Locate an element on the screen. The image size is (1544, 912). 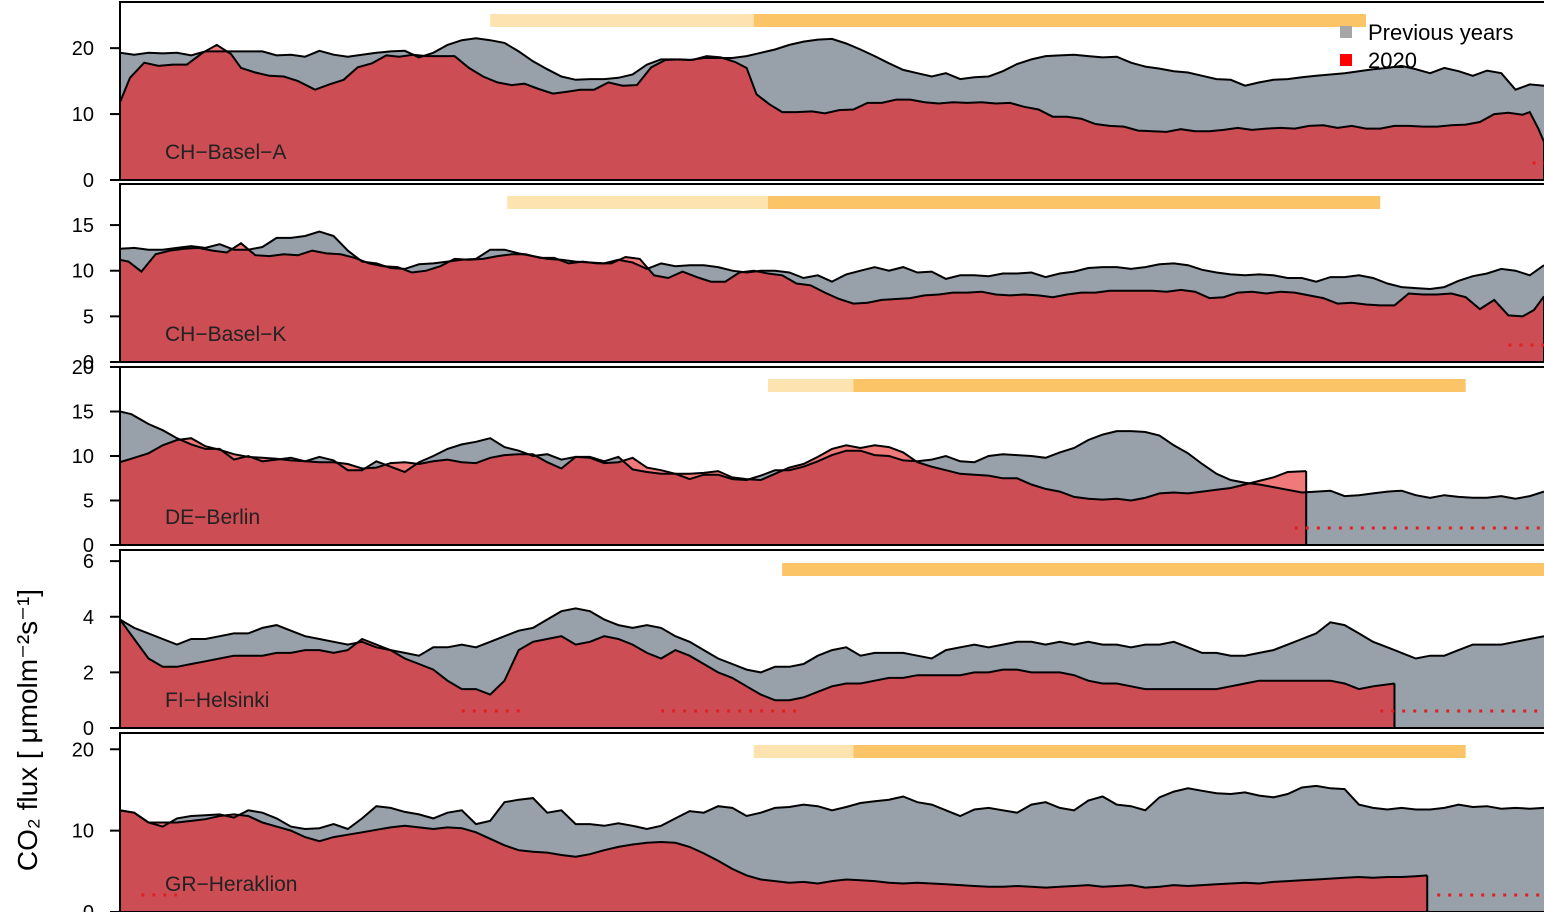
site-label-gr-heraklion: GR−Heraklion is located at coordinates (231, 884).